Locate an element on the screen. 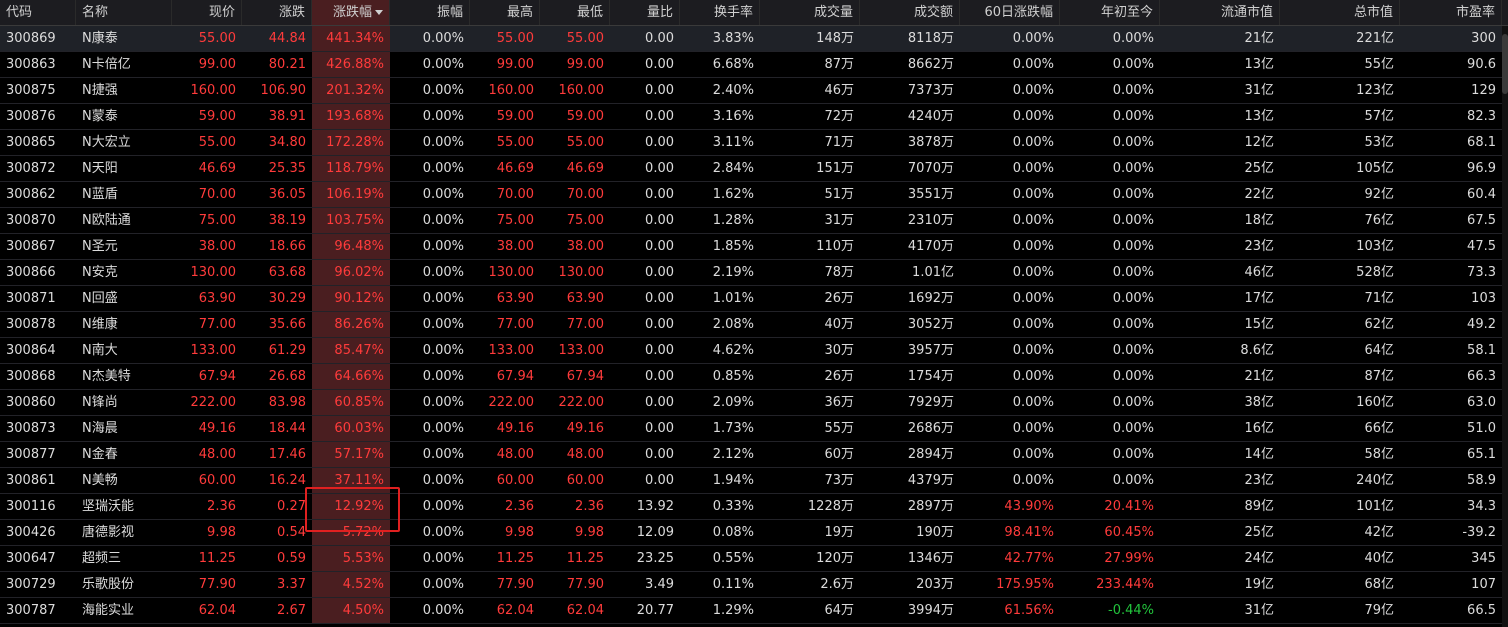 The image size is (1508, 627). cell-code: 300787 is located at coordinates (31, 610).